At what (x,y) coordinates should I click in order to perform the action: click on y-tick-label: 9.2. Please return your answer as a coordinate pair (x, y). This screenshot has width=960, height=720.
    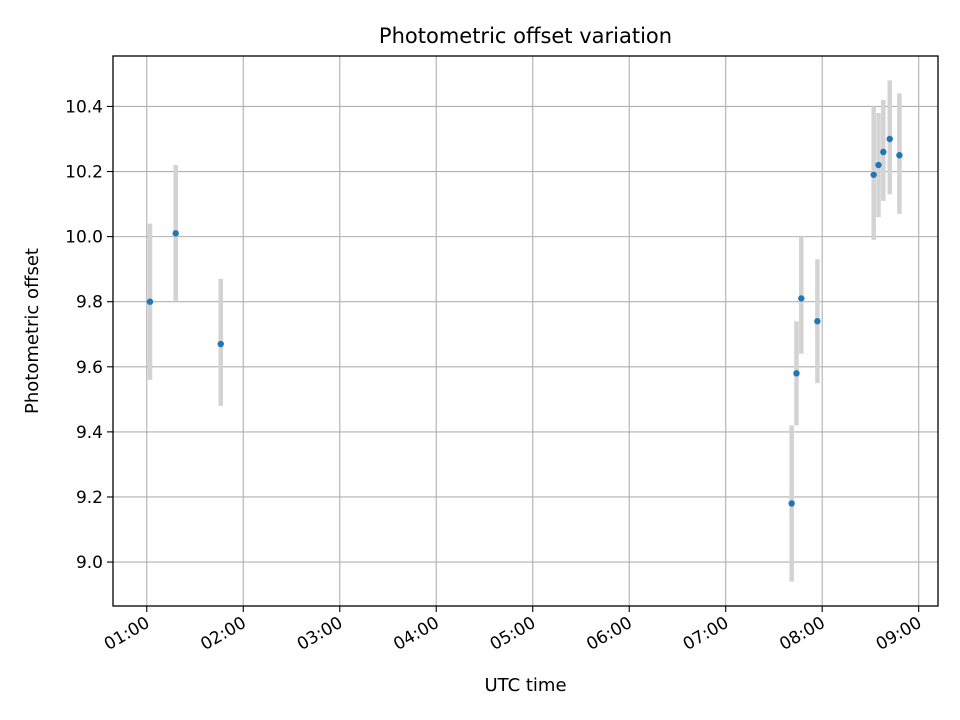
    Looking at the image, I should click on (89, 498).